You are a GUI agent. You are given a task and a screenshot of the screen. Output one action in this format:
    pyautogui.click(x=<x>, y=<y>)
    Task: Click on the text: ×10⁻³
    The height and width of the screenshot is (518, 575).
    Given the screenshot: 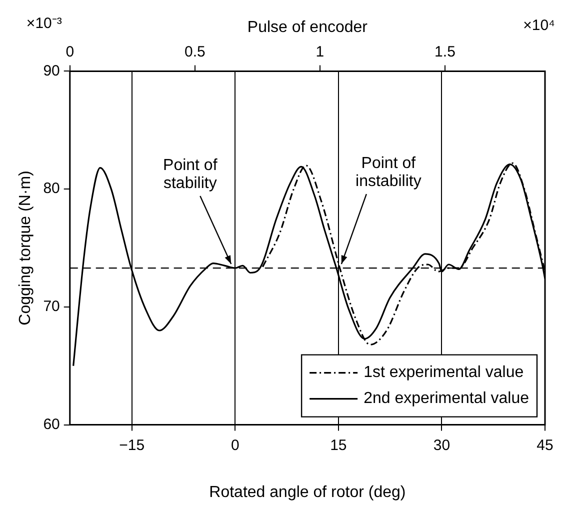 What is the action you would take?
    pyautogui.click(x=44, y=23)
    